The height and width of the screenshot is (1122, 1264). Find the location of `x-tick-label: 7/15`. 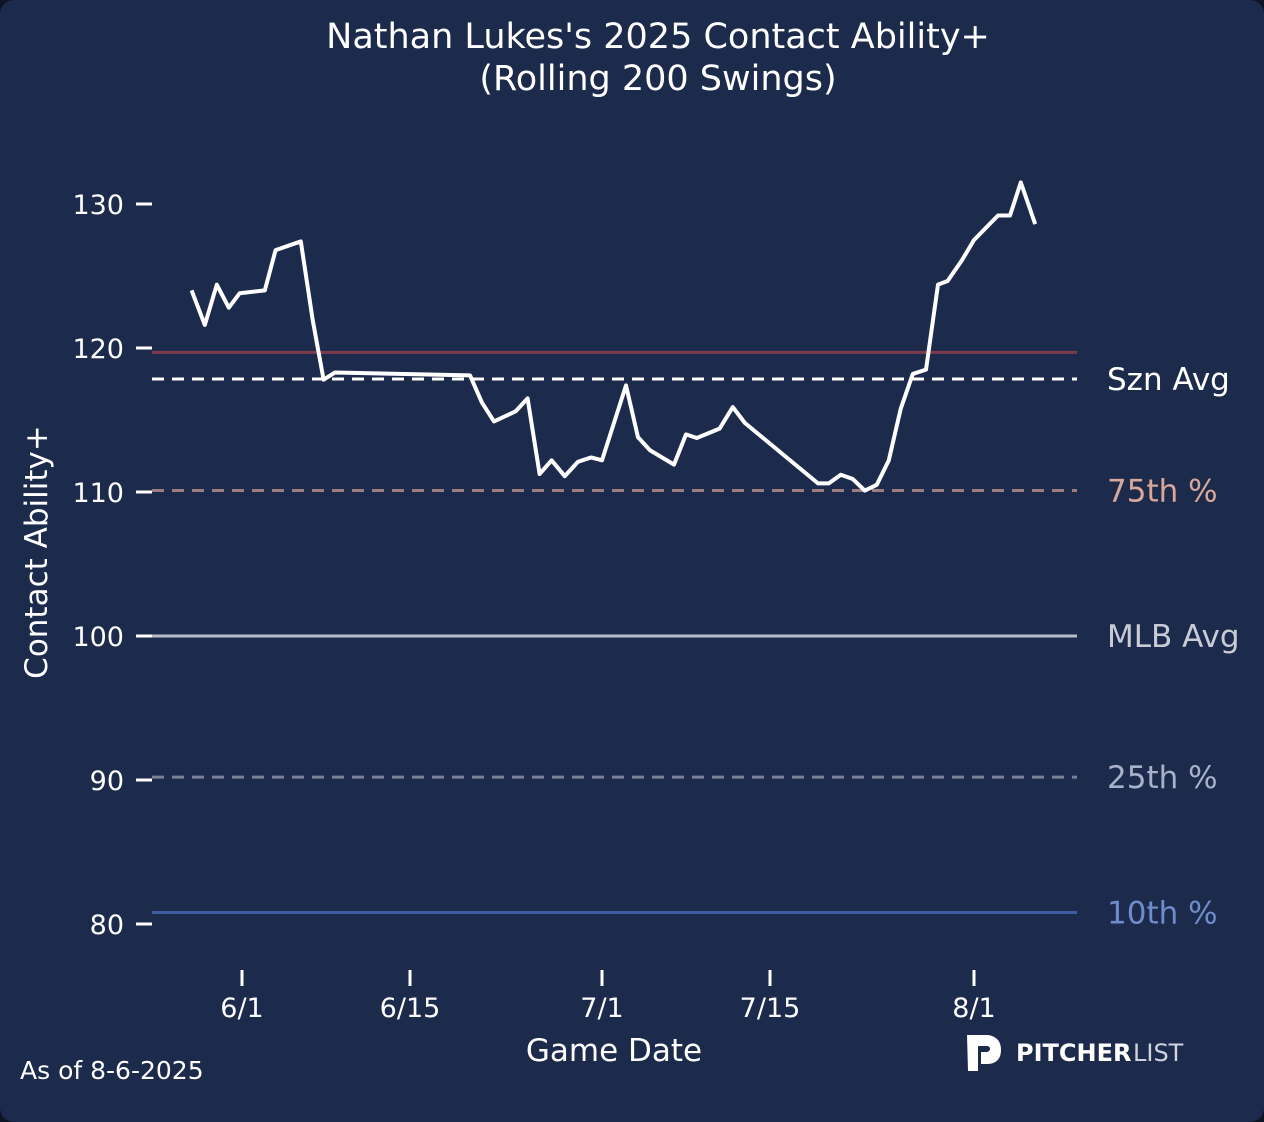

x-tick-label: 7/15 is located at coordinates (770, 1008).